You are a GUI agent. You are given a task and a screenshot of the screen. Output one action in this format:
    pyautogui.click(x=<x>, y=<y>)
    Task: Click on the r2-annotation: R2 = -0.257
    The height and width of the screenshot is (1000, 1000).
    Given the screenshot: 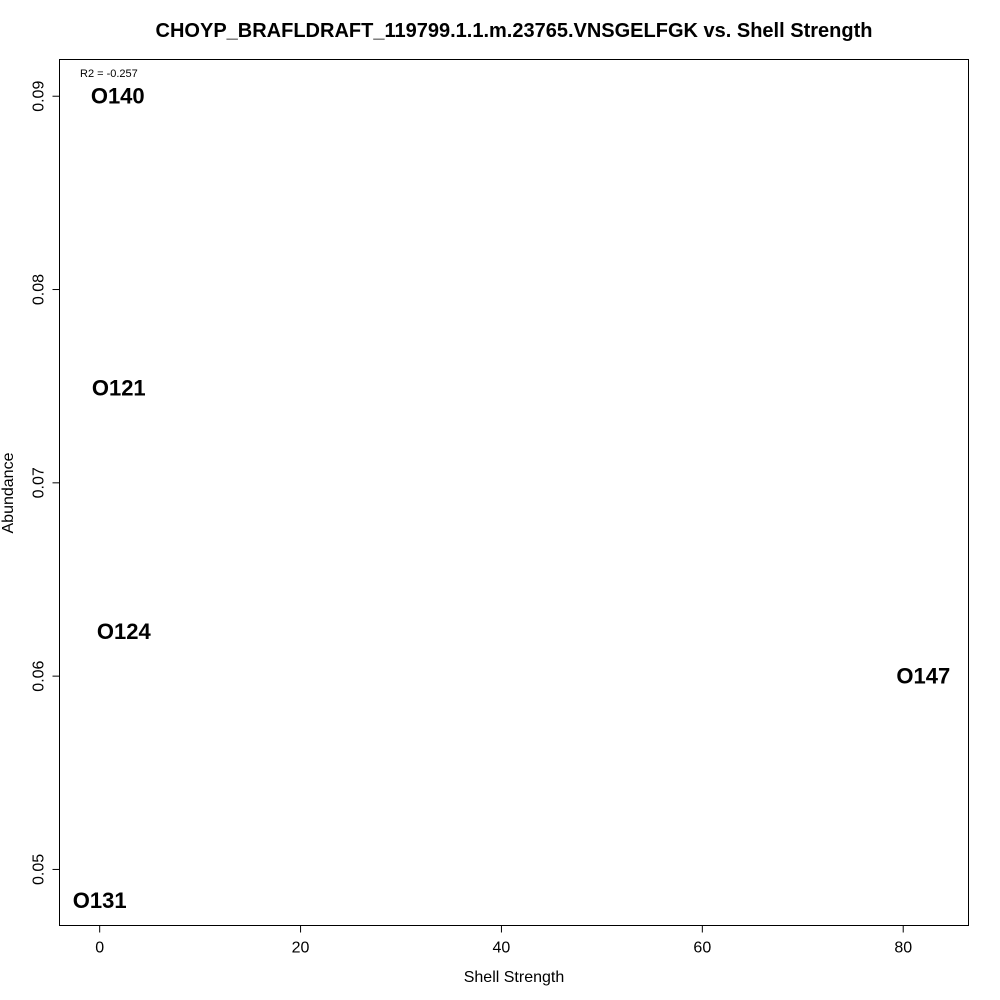 What is the action you would take?
    pyautogui.click(x=109, y=74)
    